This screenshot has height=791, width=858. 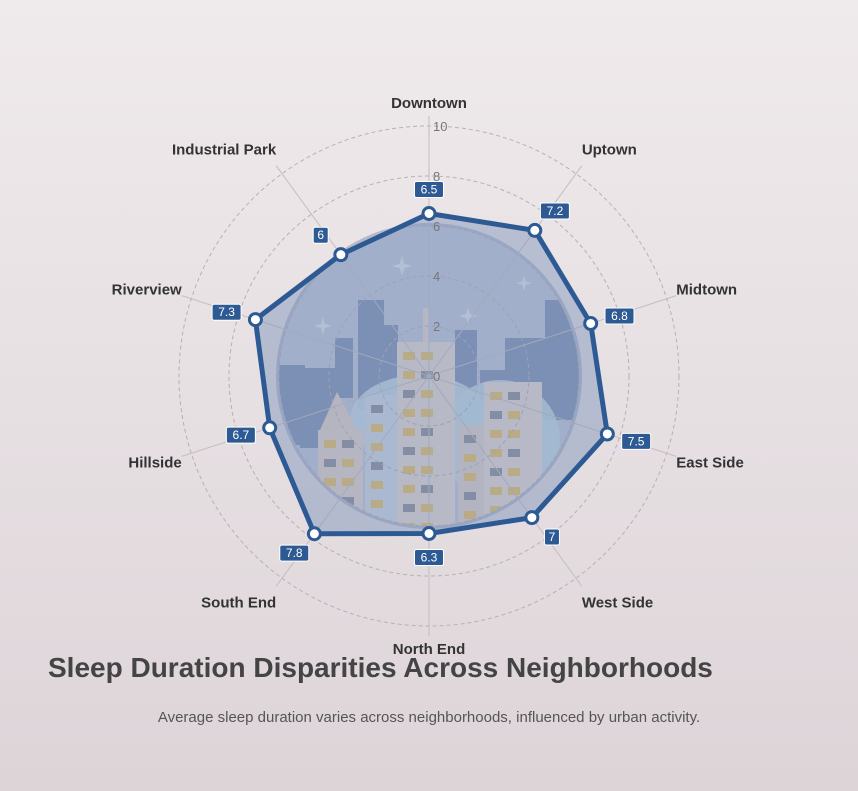 I want to click on city-skyline-illustration, so click(x=429, y=376).